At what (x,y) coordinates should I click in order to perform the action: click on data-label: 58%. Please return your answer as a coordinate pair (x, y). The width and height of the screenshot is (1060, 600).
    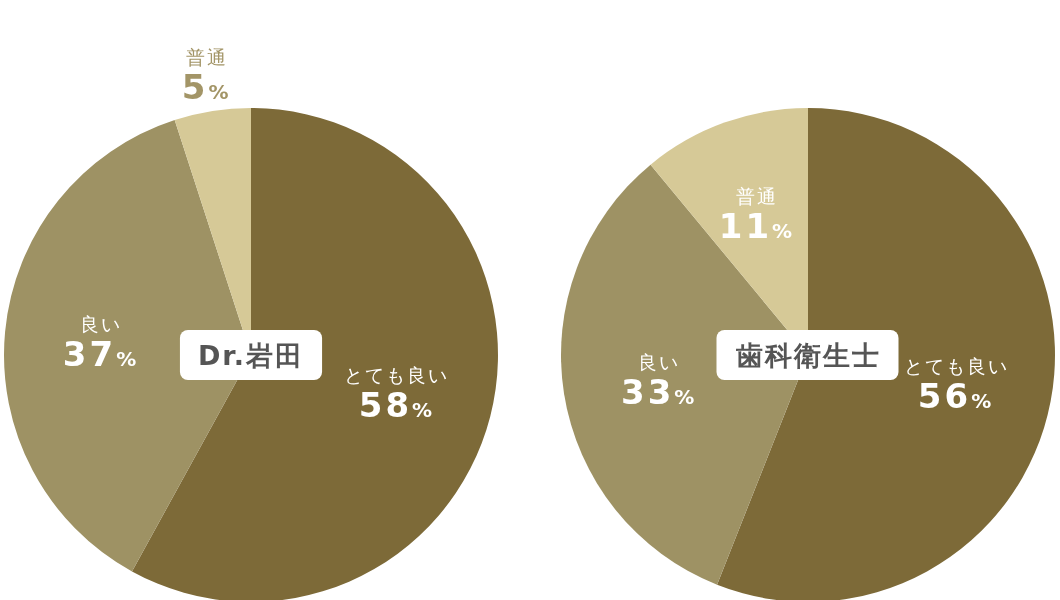
    Looking at the image, I should click on (397, 405).